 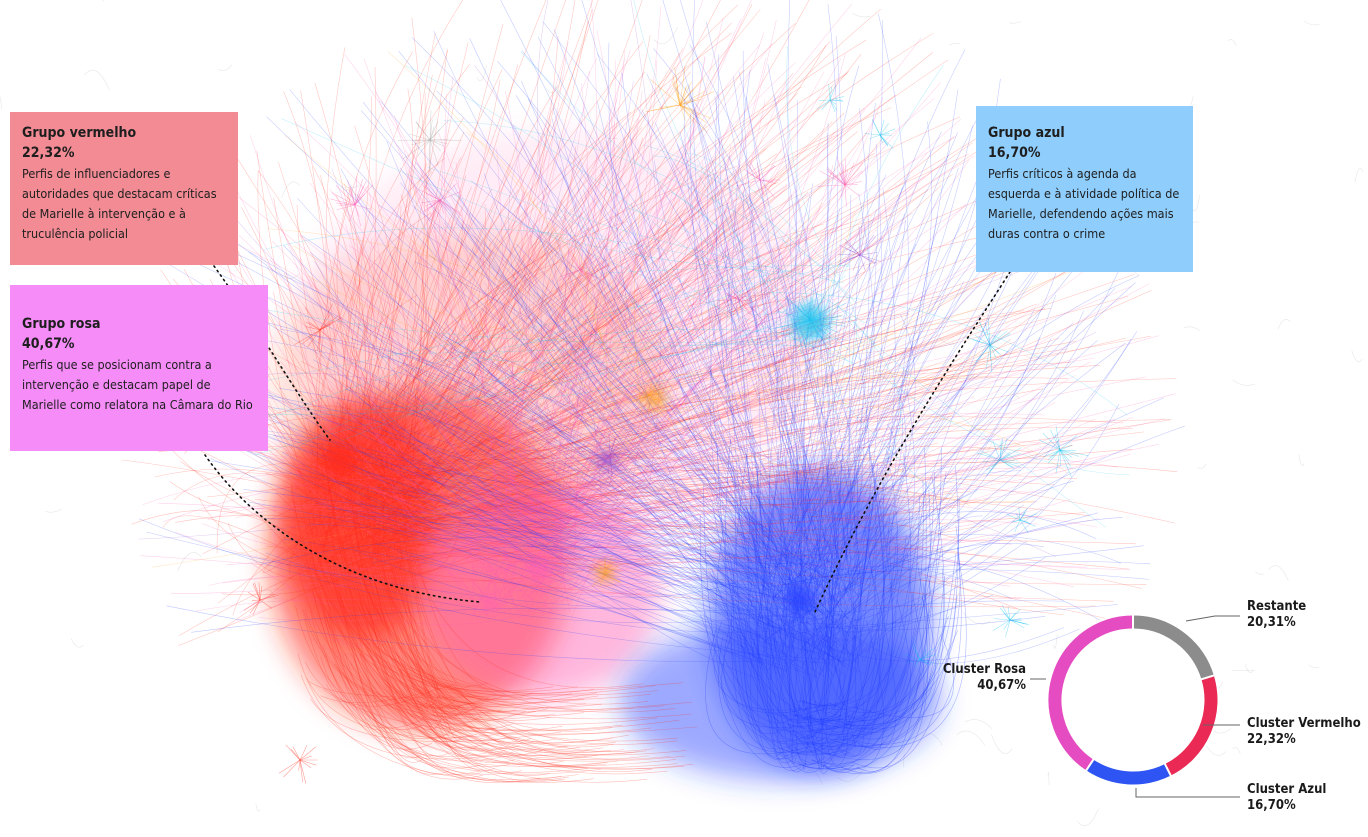 I want to click on callout-leader-line, so click(x=912, y=442).